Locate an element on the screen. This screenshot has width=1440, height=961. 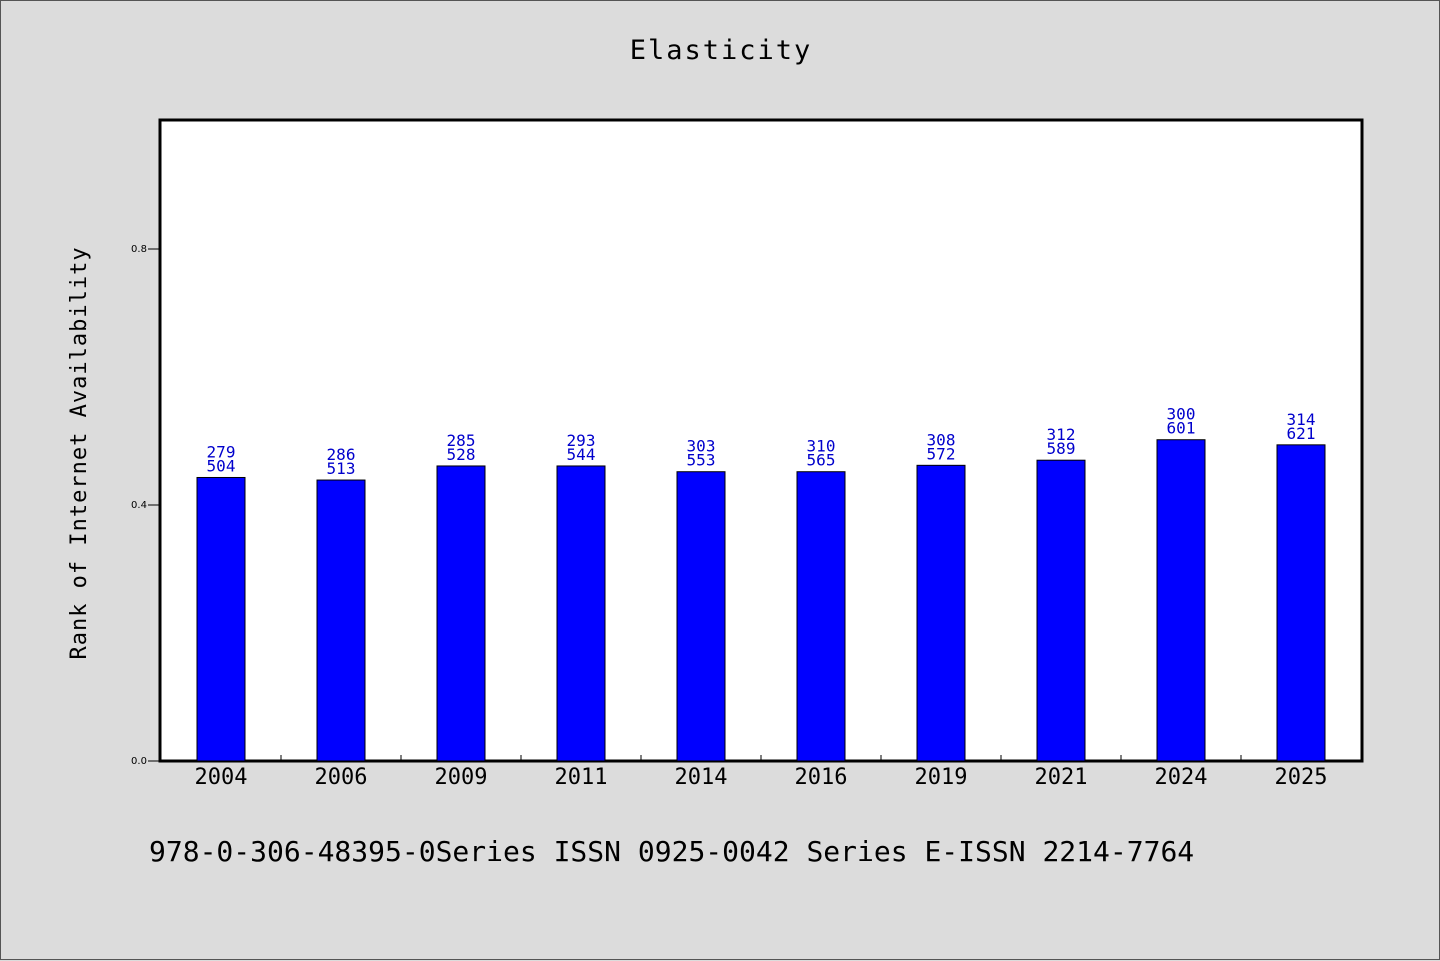
bar-label-lower: 565 is located at coordinates (821, 460).